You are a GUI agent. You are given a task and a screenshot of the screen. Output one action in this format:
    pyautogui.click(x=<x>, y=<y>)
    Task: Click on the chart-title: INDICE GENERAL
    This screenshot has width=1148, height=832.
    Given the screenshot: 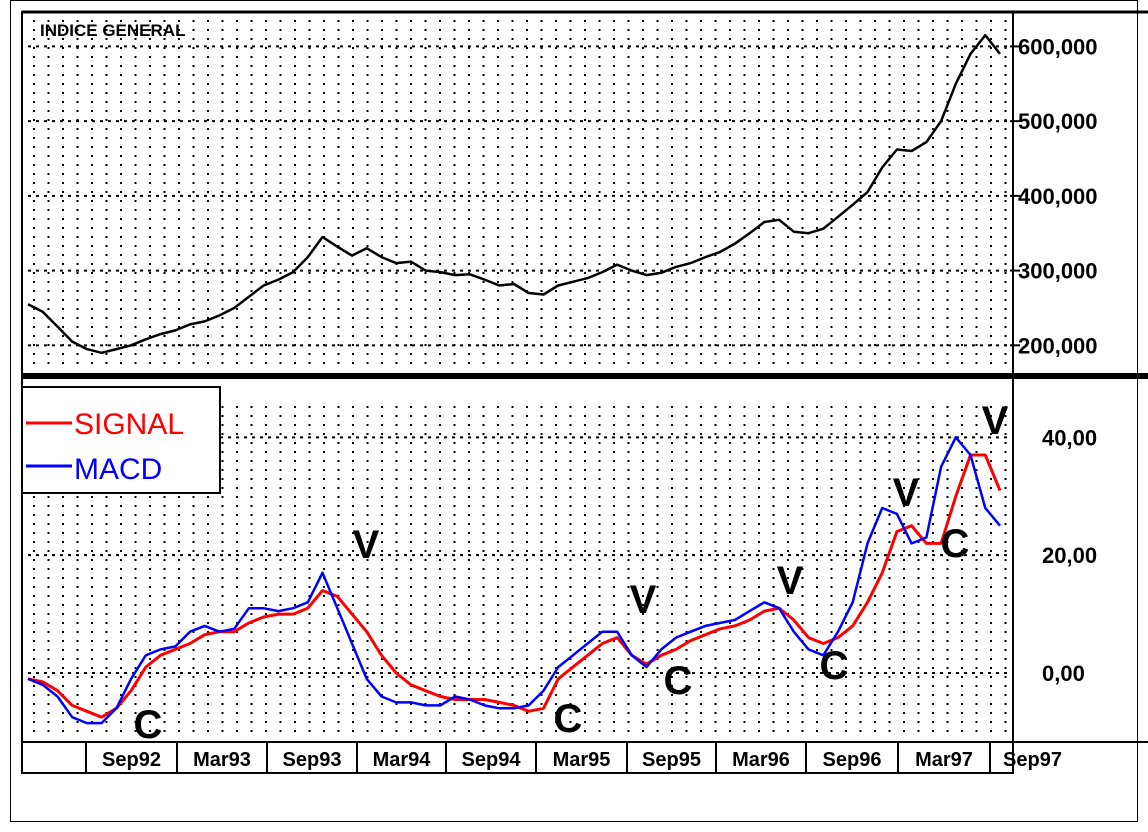 What is the action you would take?
    pyautogui.click(x=112, y=30)
    